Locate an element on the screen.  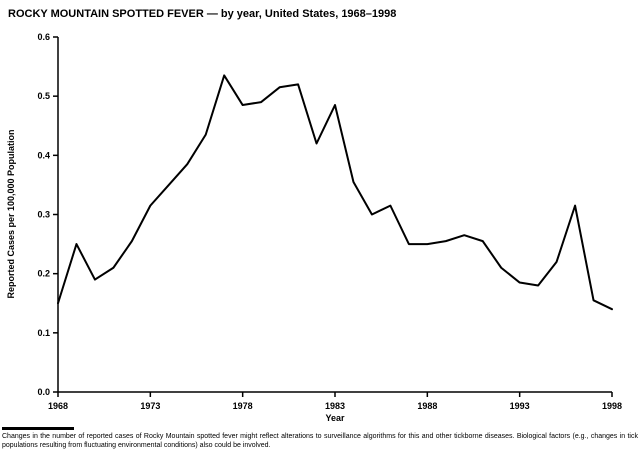
x-tick-label: 1993 is located at coordinates (520, 406).